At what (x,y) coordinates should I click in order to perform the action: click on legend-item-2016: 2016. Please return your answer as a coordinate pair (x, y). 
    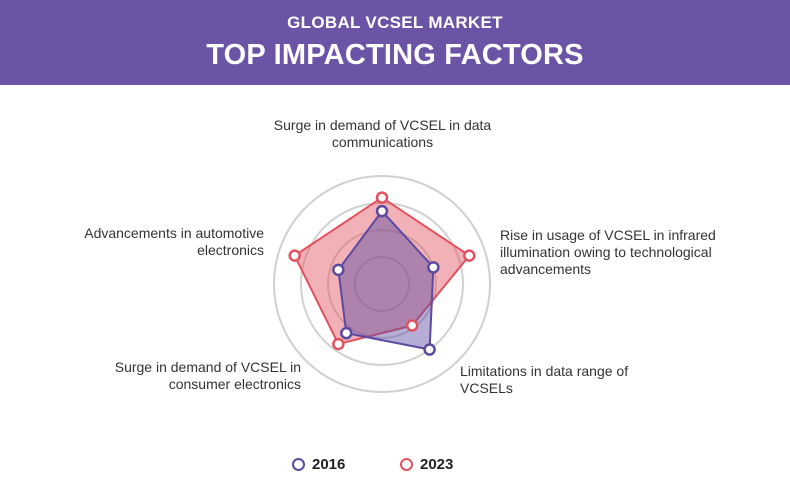
    Looking at the image, I should click on (318, 464).